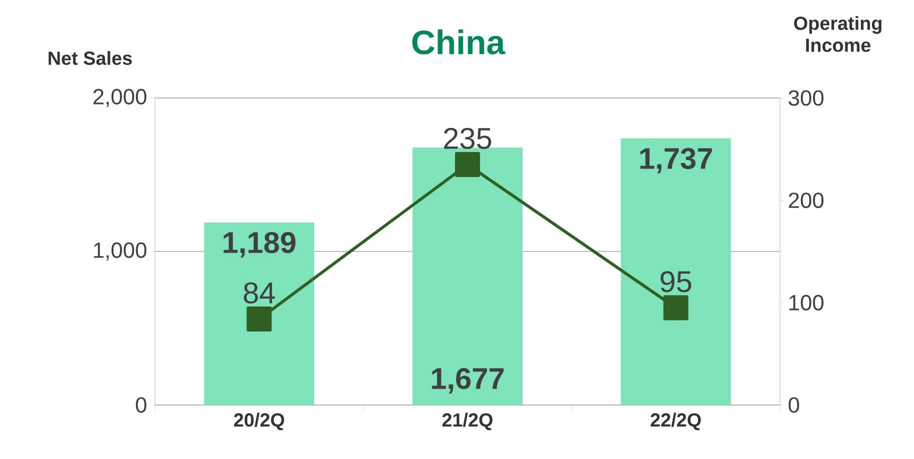 This screenshot has height=459, width=914. Describe the element at coordinates (806, 200) in the screenshot. I see `y2-tick-label: 200` at that location.